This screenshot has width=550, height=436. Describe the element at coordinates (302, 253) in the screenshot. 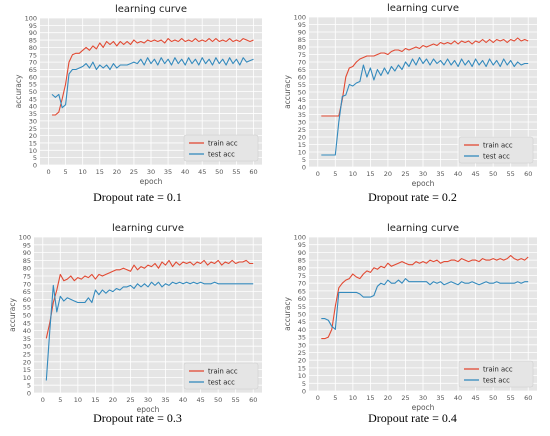

I see `y-tick-label: 90` at that location.